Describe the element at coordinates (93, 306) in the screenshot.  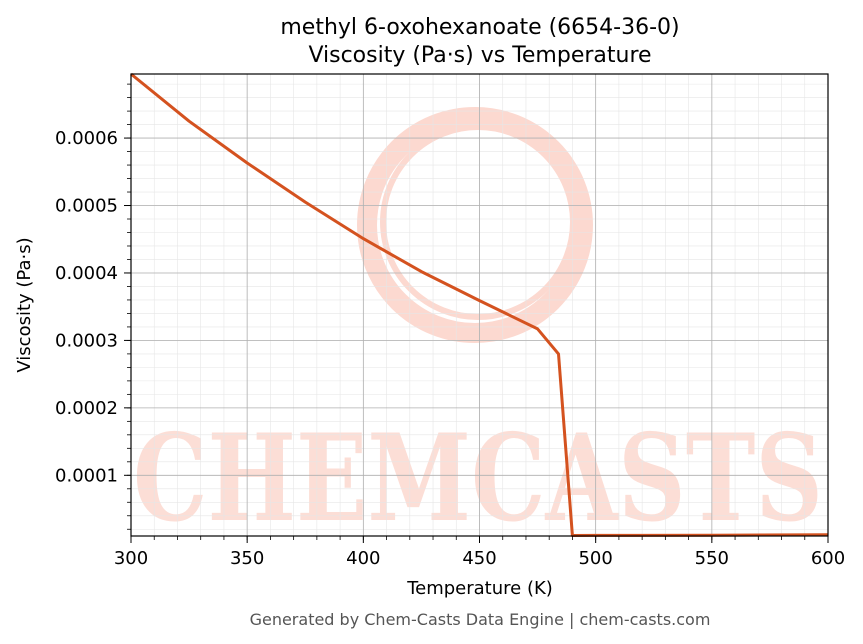
I see `y-axis: 0.0001 0.0002 0.0003 0.0004 0.0005 0.0006` at that location.